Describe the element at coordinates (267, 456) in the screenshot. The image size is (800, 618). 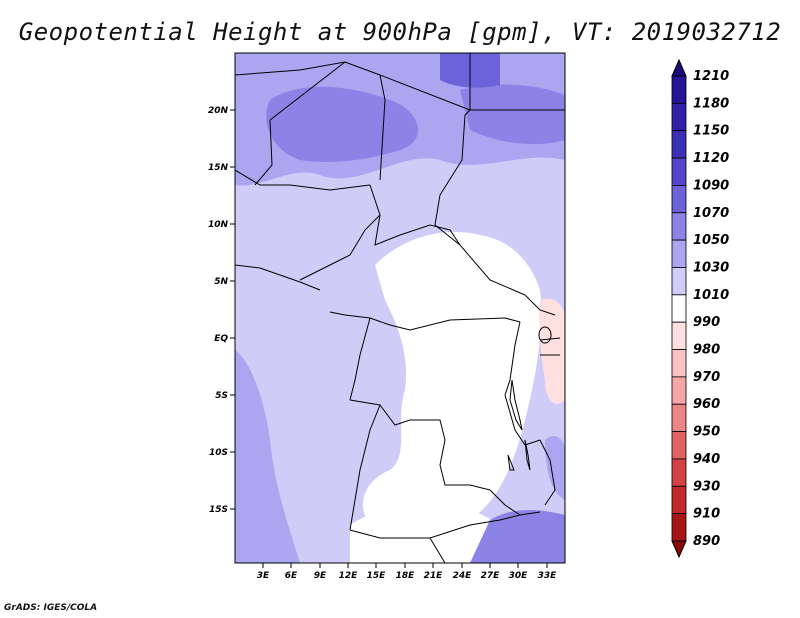
I see `field-west-ocean` at that location.